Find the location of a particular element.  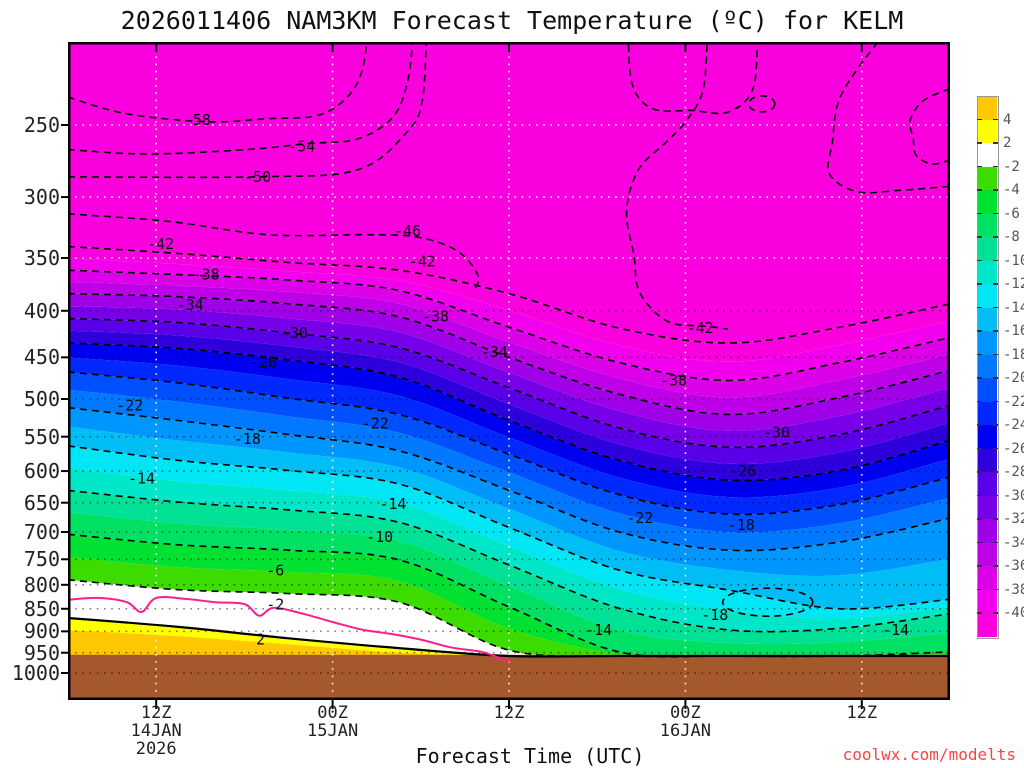

watermark-link: coolwx.com/modelts is located at coordinates (929, 754).